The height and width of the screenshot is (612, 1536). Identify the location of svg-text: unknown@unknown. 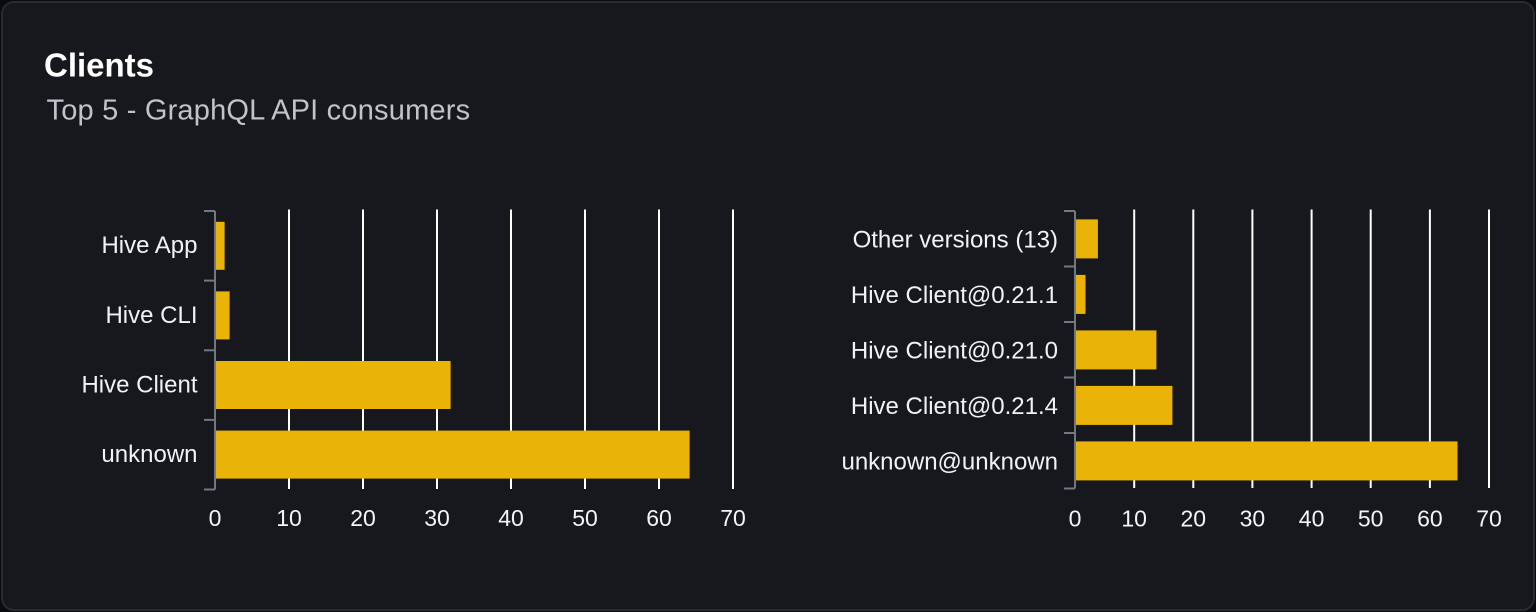
(949, 462).